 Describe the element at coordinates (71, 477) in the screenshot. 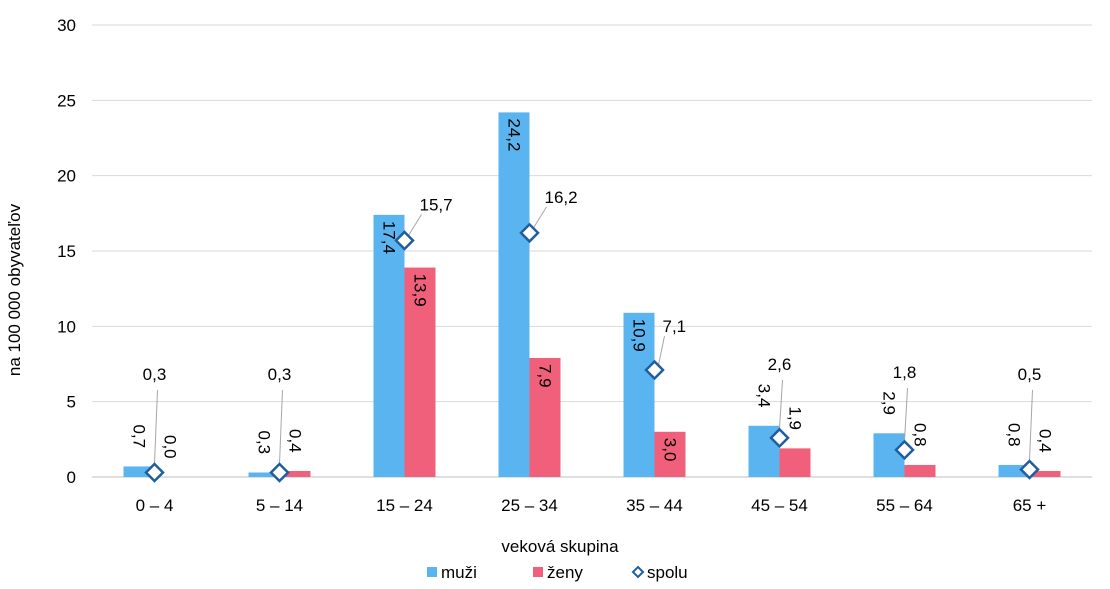

I see `y-tick-label: 0` at that location.